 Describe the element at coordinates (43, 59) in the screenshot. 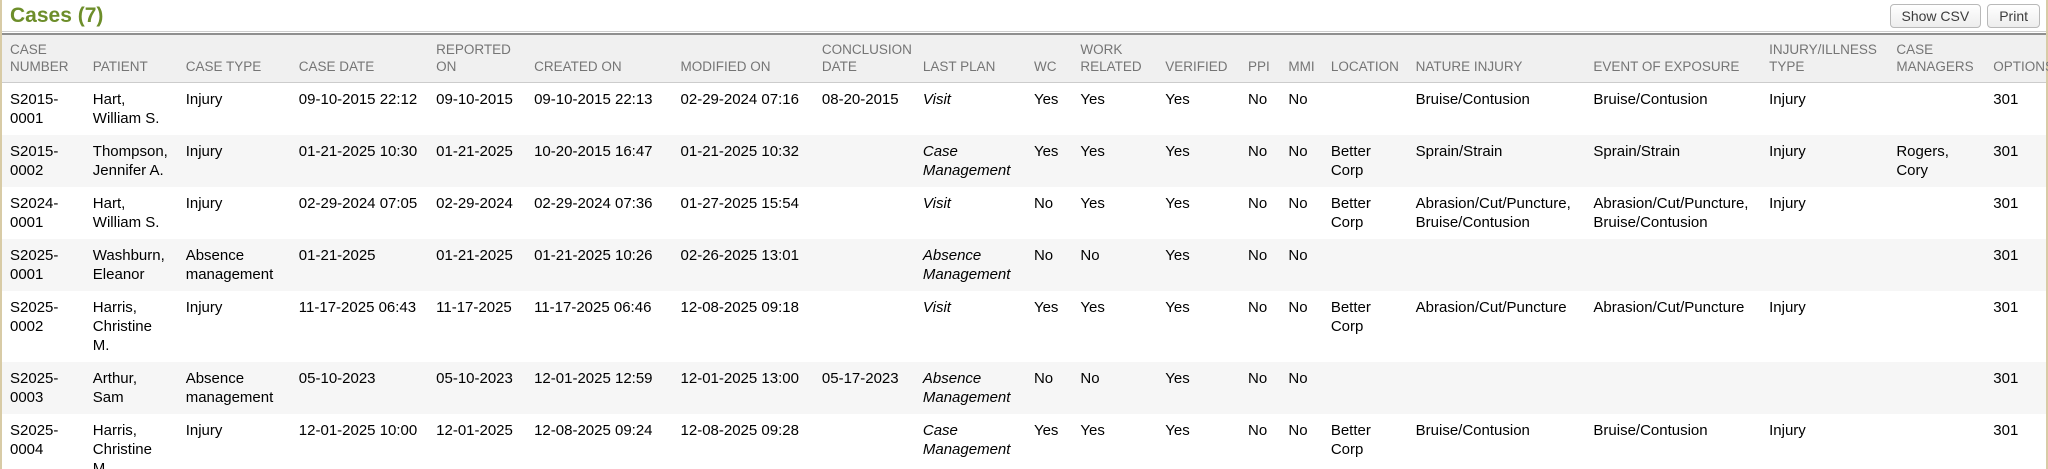

I see `column-header-case_number: CASE NUMBER` at that location.